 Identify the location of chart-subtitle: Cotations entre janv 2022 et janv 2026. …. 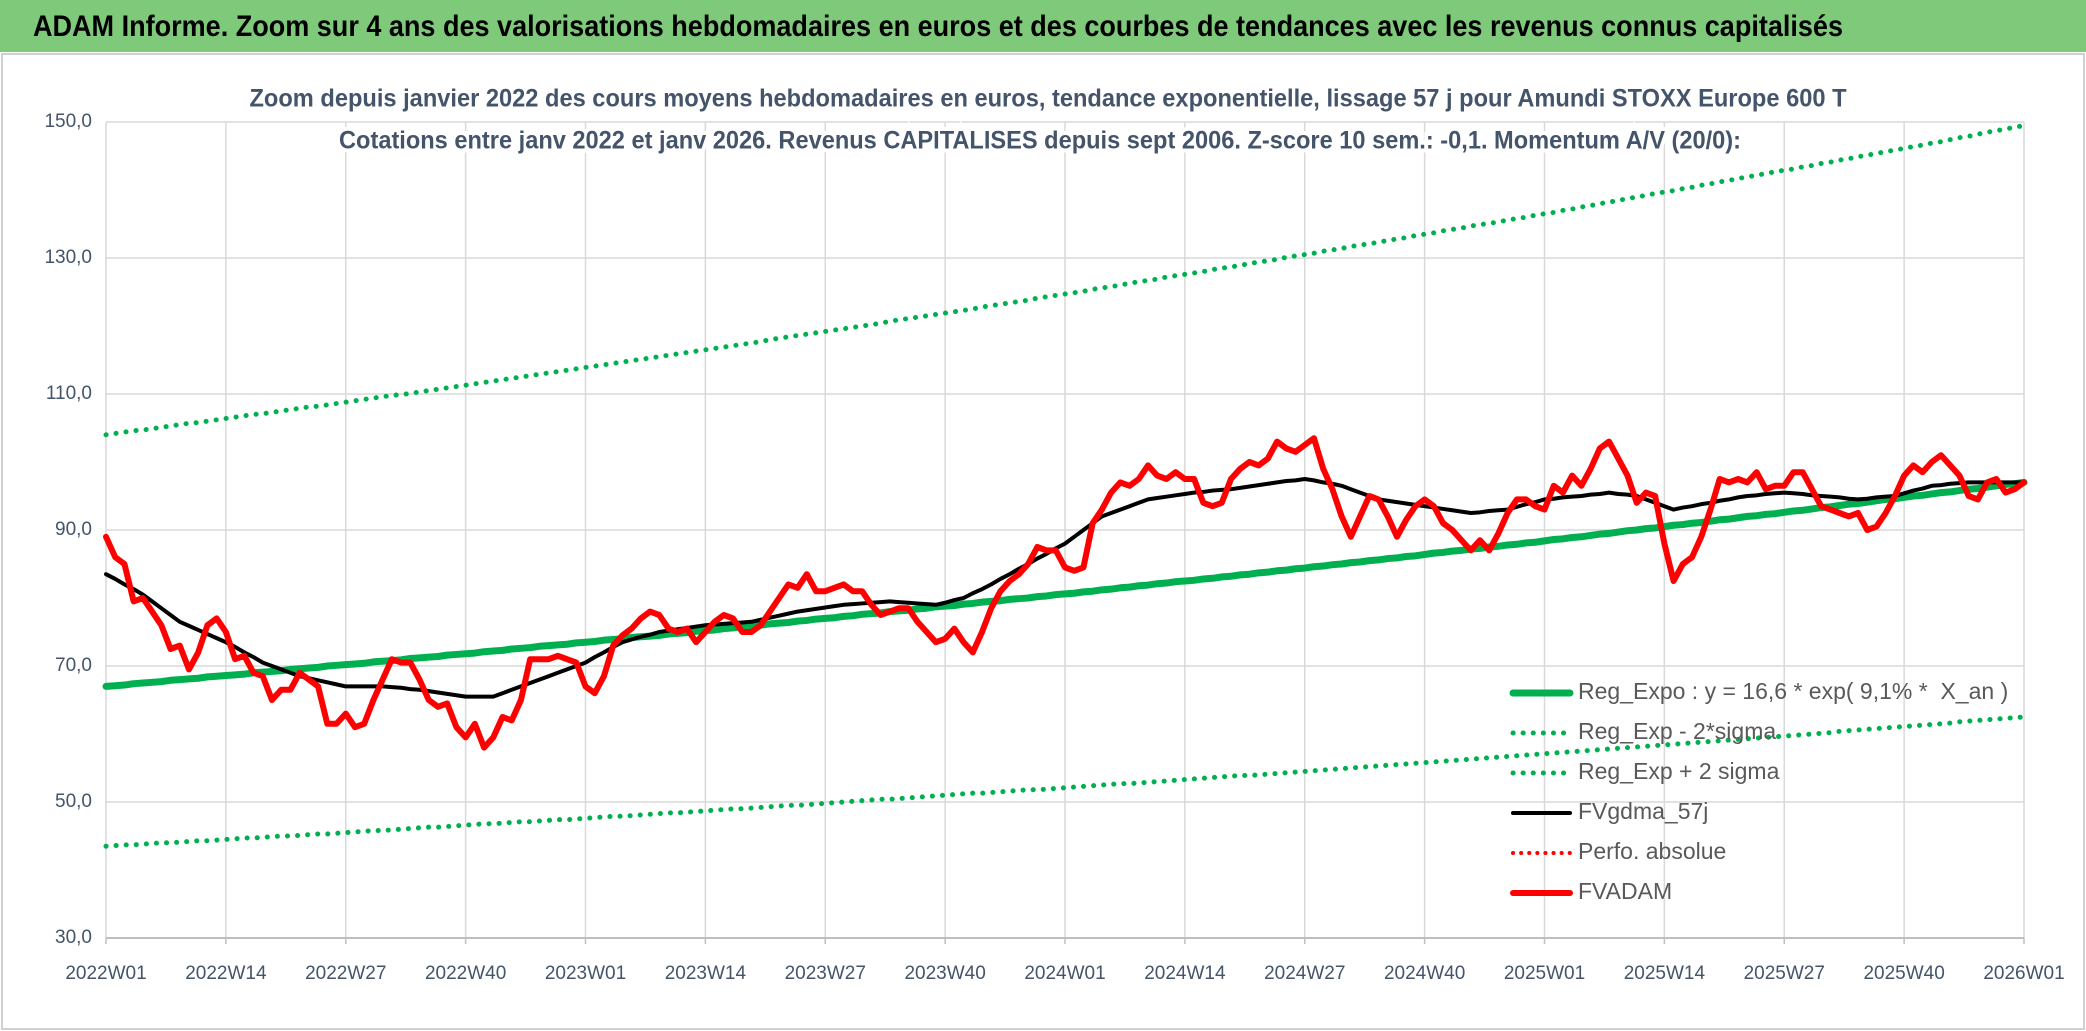
(1040, 141).